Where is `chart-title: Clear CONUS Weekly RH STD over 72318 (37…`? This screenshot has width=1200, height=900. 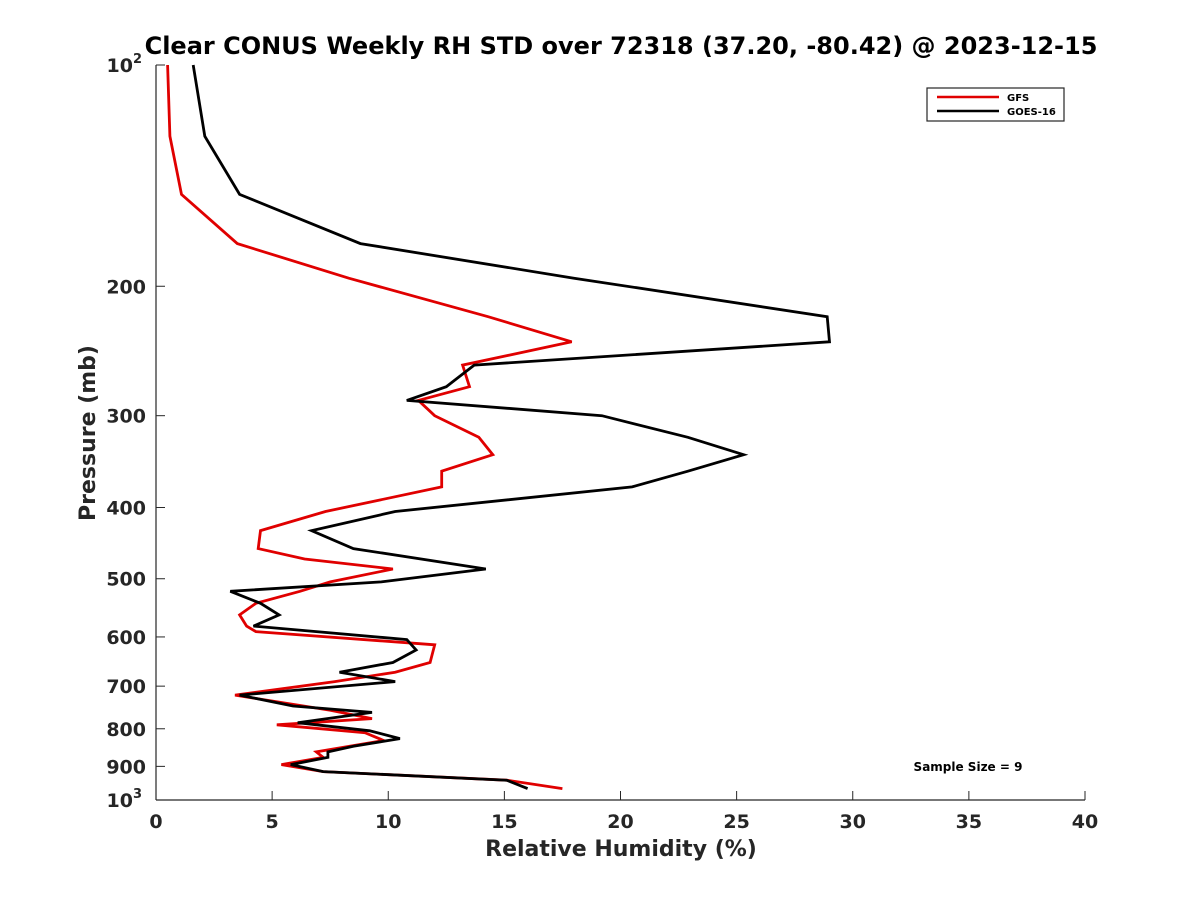 chart-title: Clear CONUS Weekly RH STD over 72318 (37… is located at coordinates (621, 46).